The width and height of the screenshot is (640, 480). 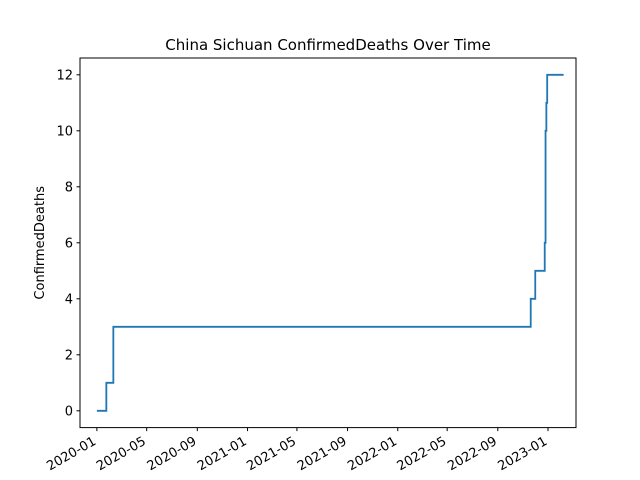 What do you see at coordinates (322, 454) in the screenshot?
I see `x-tick-label: 2021-09` at bounding box center [322, 454].